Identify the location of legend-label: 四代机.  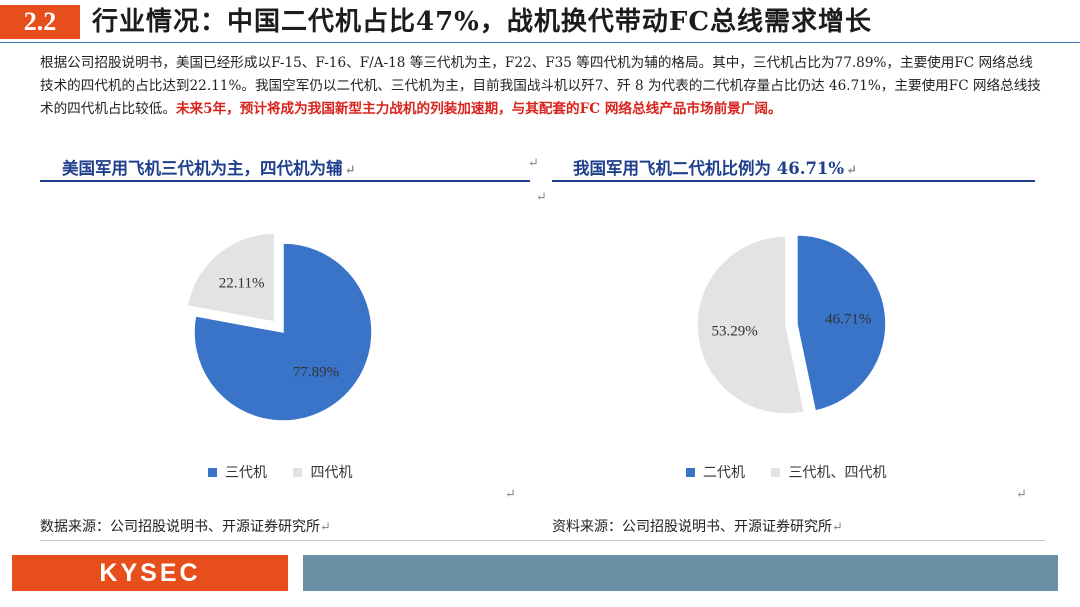
(331, 473).